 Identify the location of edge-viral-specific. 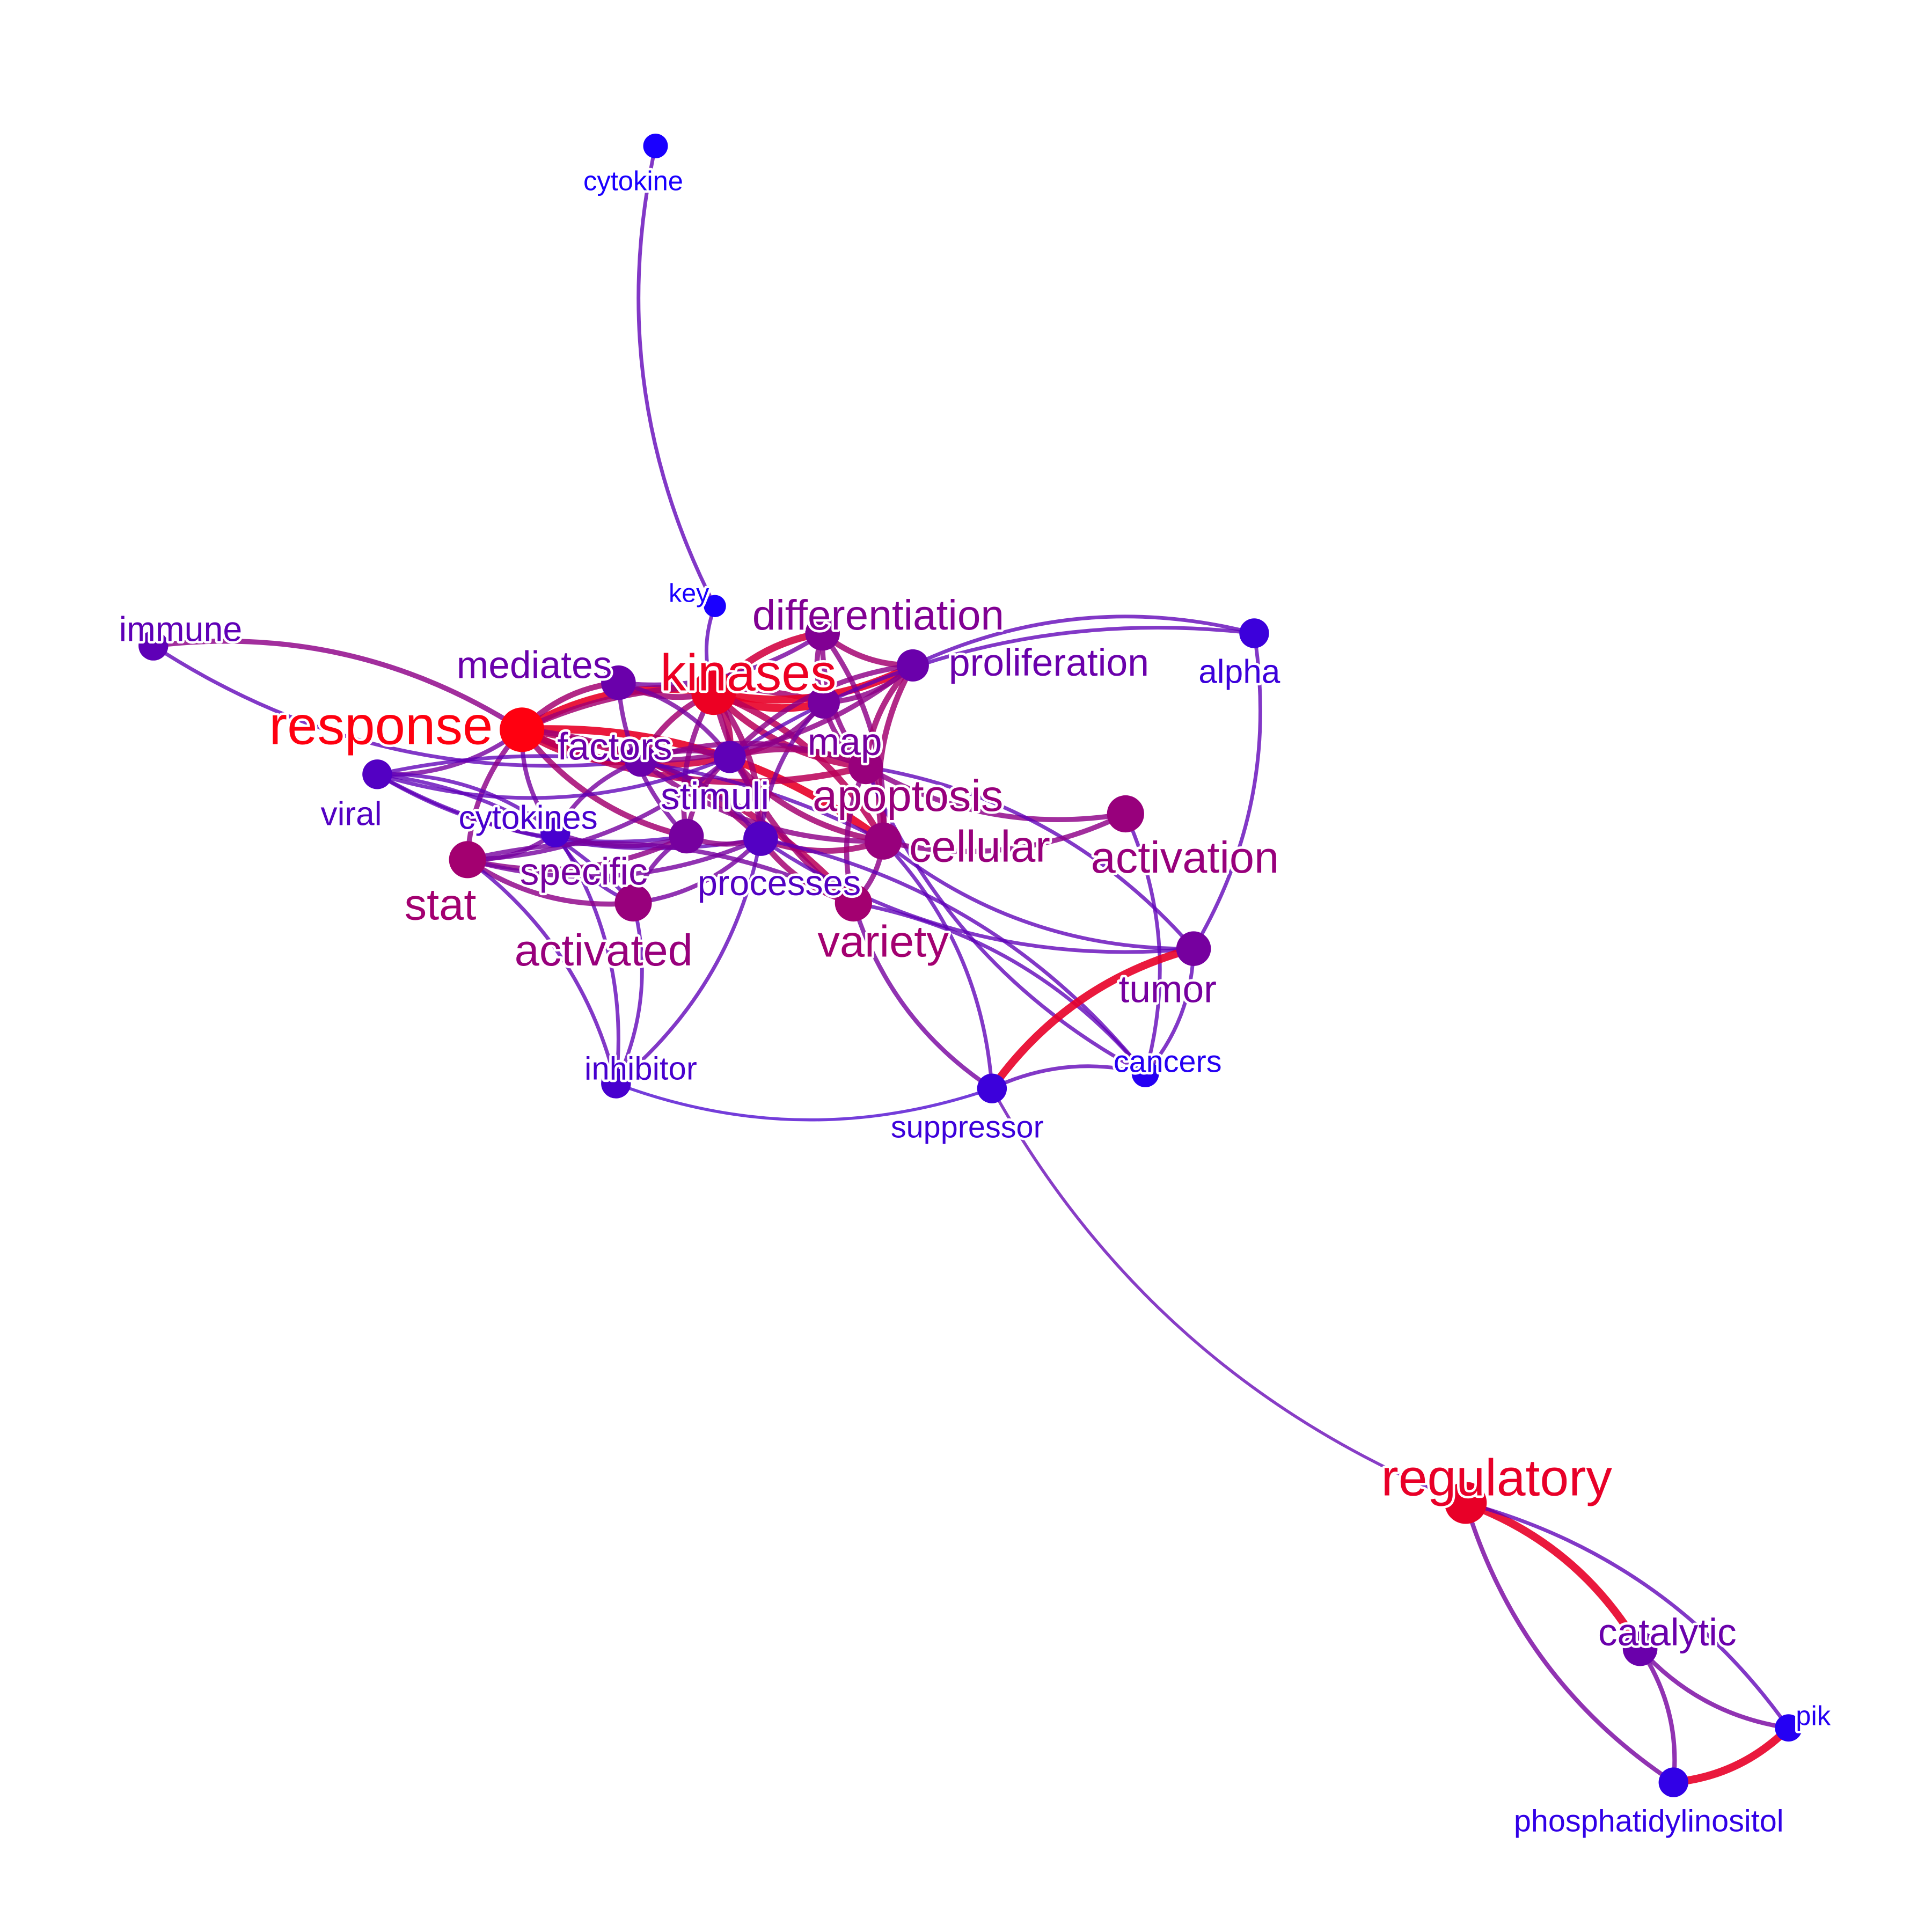
(532, 808).